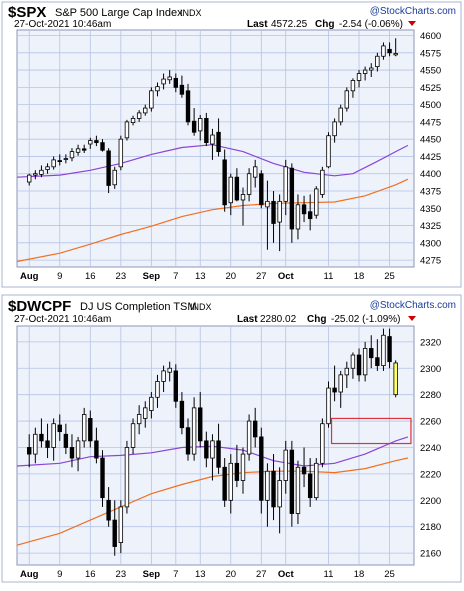 The width and height of the screenshot is (464, 591). I want to click on spx-y-tick-label: 4575, so click(430, 53).